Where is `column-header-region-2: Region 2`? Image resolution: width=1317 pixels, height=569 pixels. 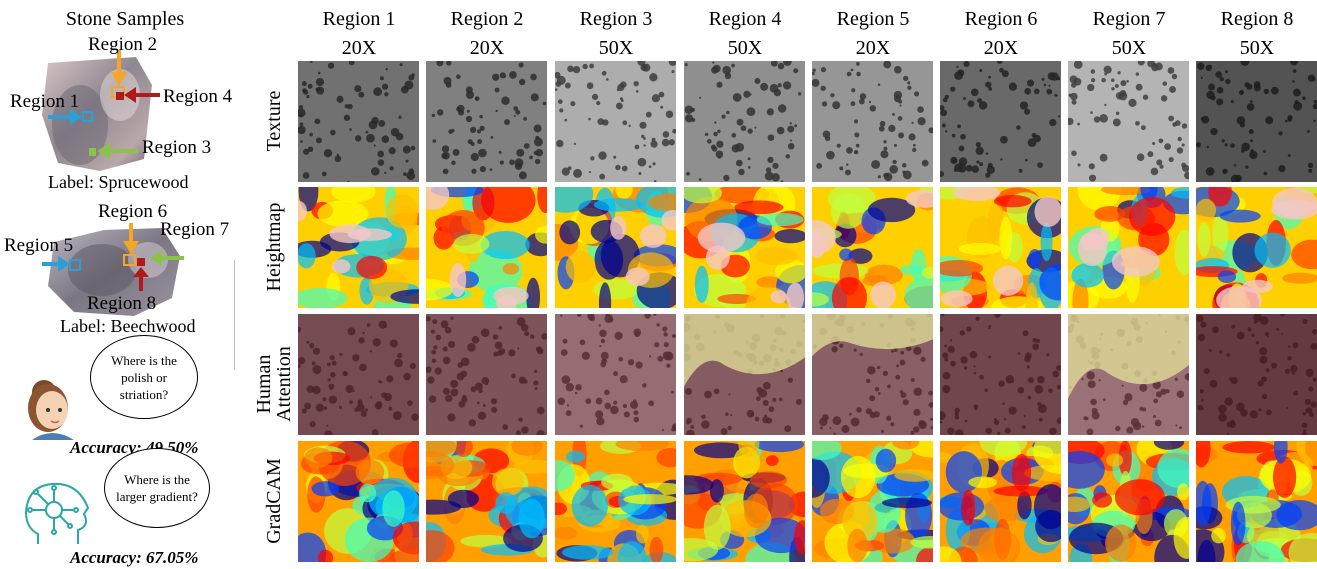
column-header-region-2: Region 2 is located at coordinates (487, 19).